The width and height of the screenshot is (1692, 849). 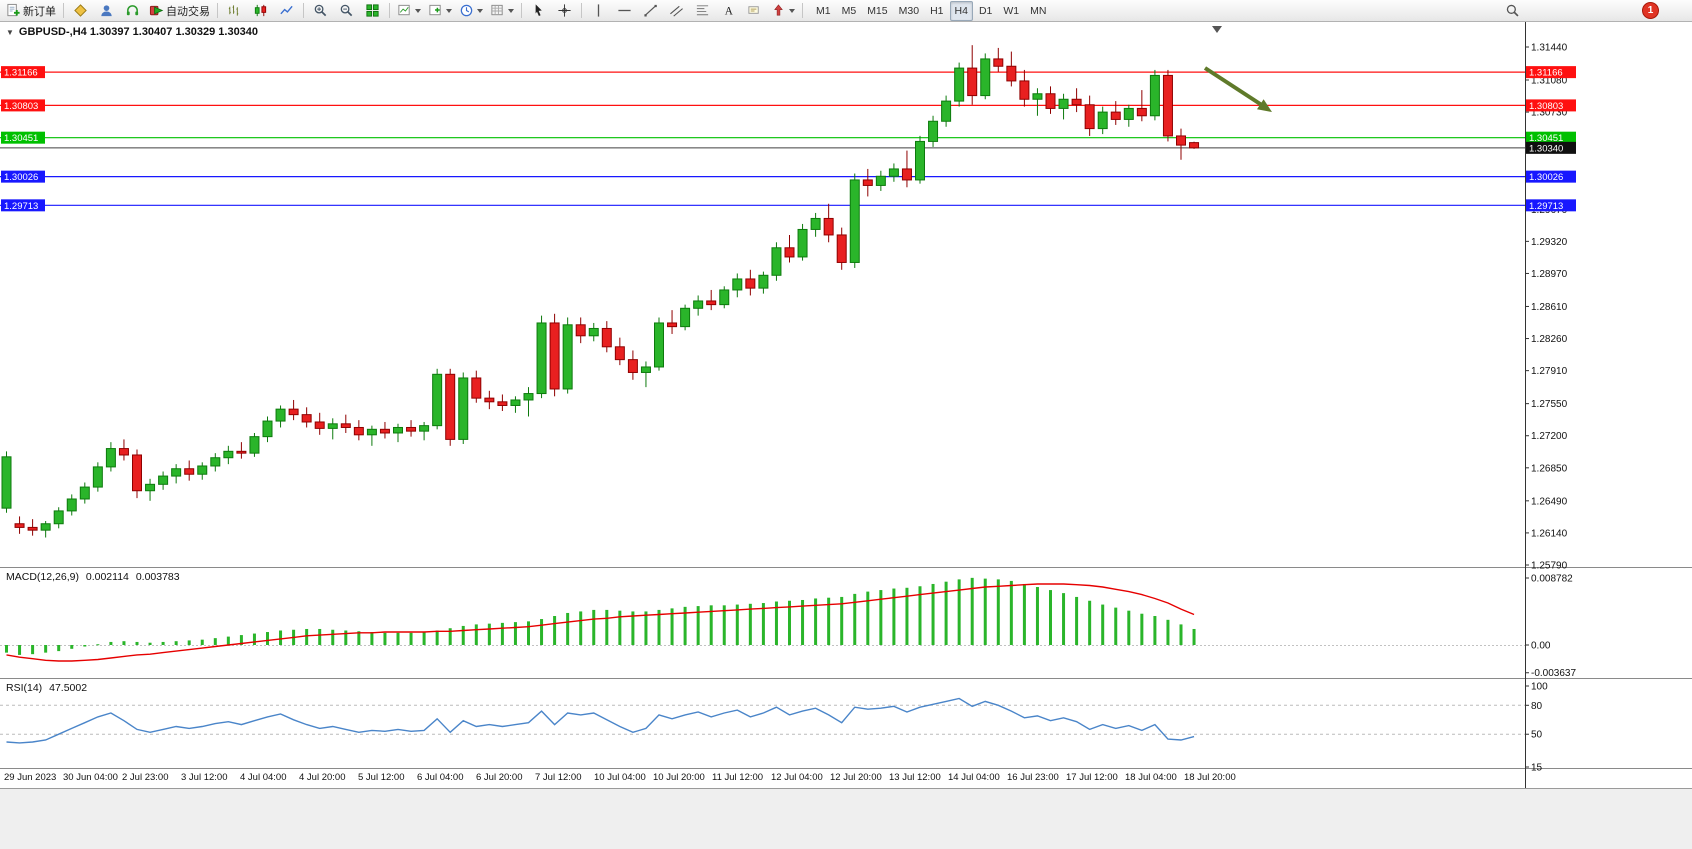 I want to click on indicators-button, so click(x=440, y=10).